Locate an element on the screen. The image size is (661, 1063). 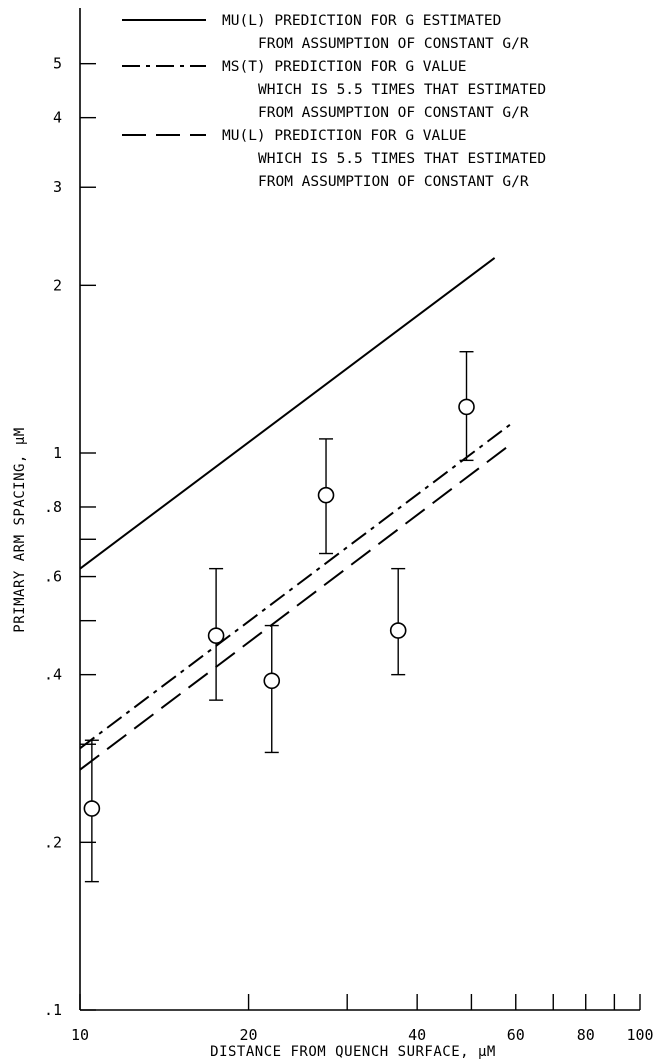
y-tick-label: .1 is located at coordinates (53, 1010).